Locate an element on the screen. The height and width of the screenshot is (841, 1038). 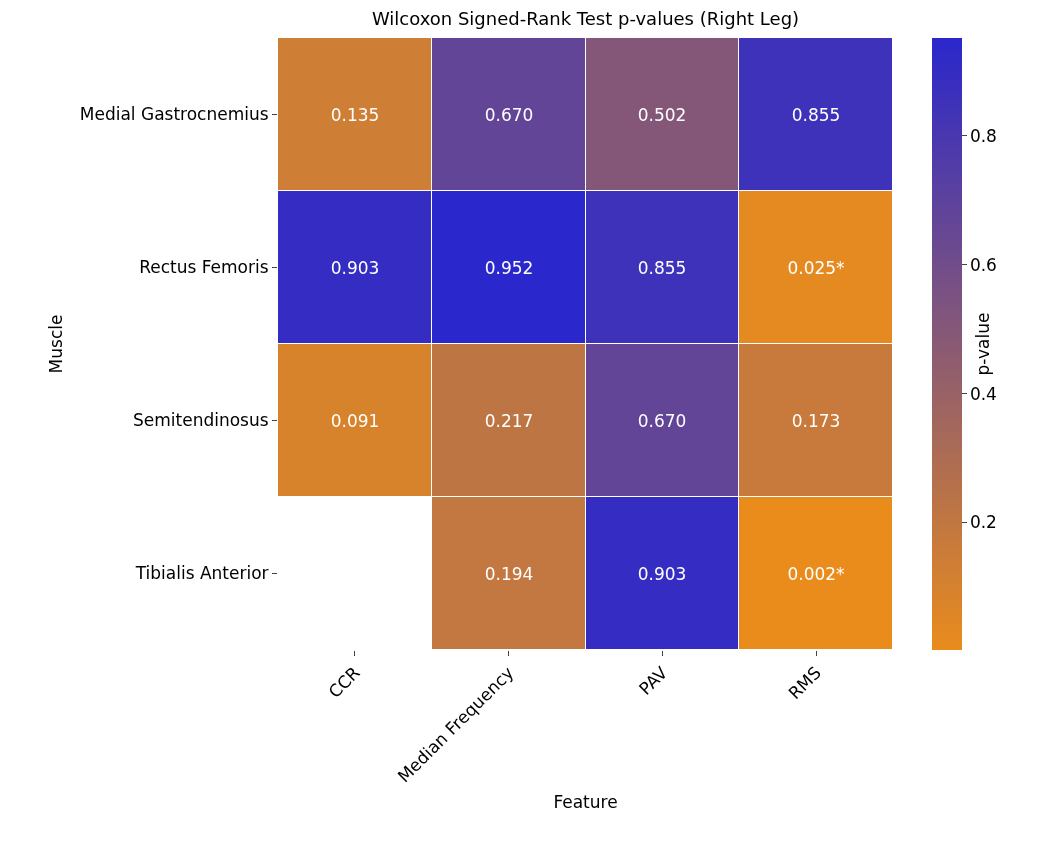
data-label: 0.091 is located at coordinates (355, 420).